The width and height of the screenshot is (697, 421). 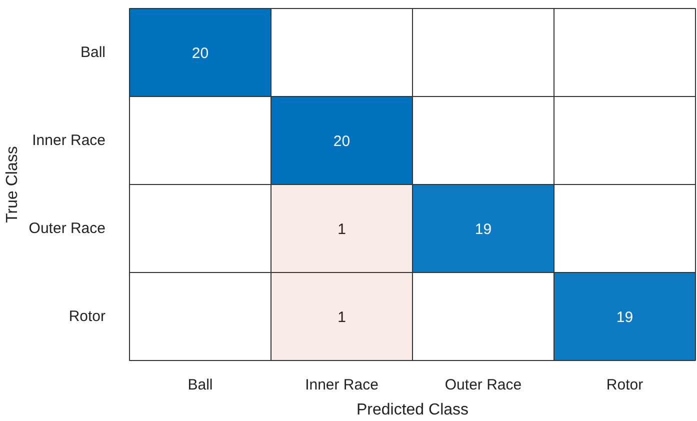 I want to click on y-axis-title: True Class, so click(x=12, y=184).